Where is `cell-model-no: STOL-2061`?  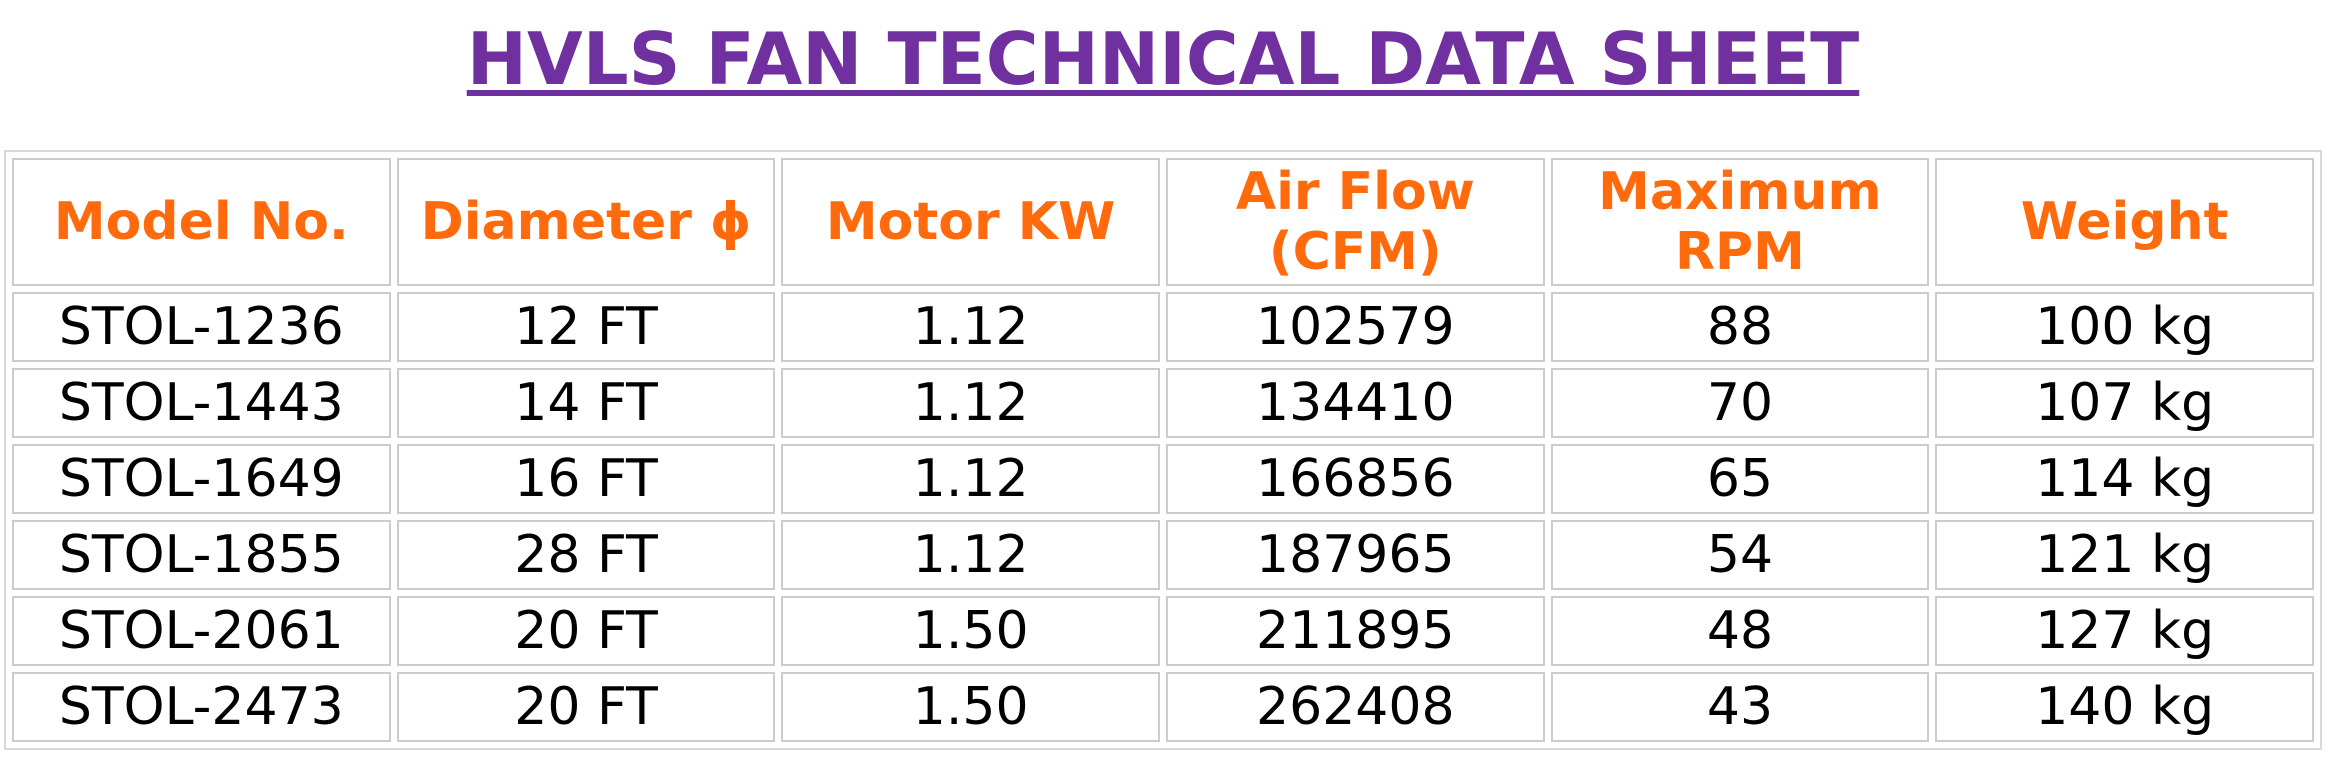 cell-model-no: STOL-2061 is located at coordinates (201, 631).